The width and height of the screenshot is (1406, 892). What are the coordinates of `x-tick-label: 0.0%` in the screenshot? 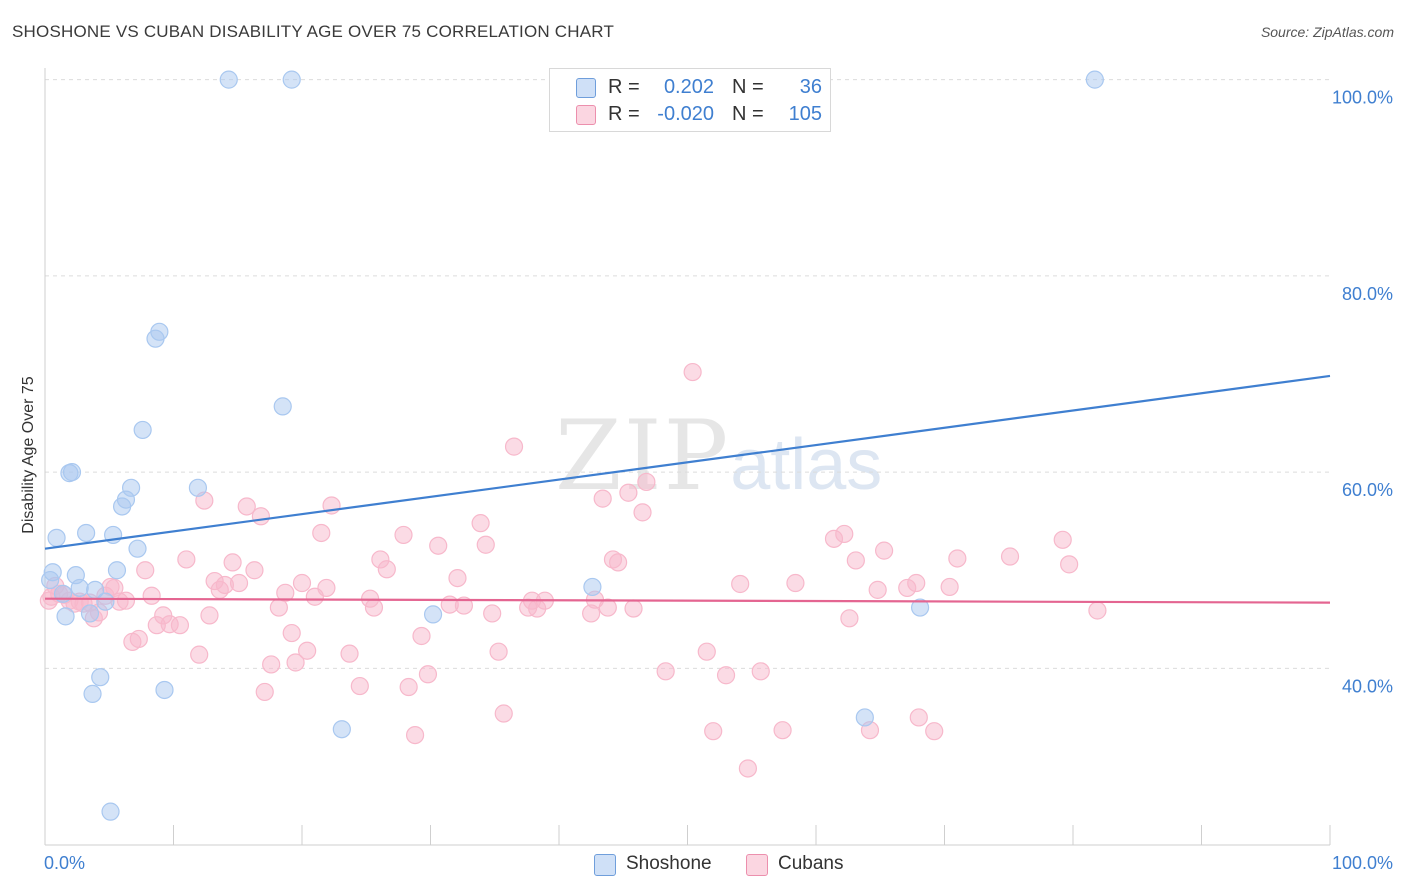 It's located at (64, 863).